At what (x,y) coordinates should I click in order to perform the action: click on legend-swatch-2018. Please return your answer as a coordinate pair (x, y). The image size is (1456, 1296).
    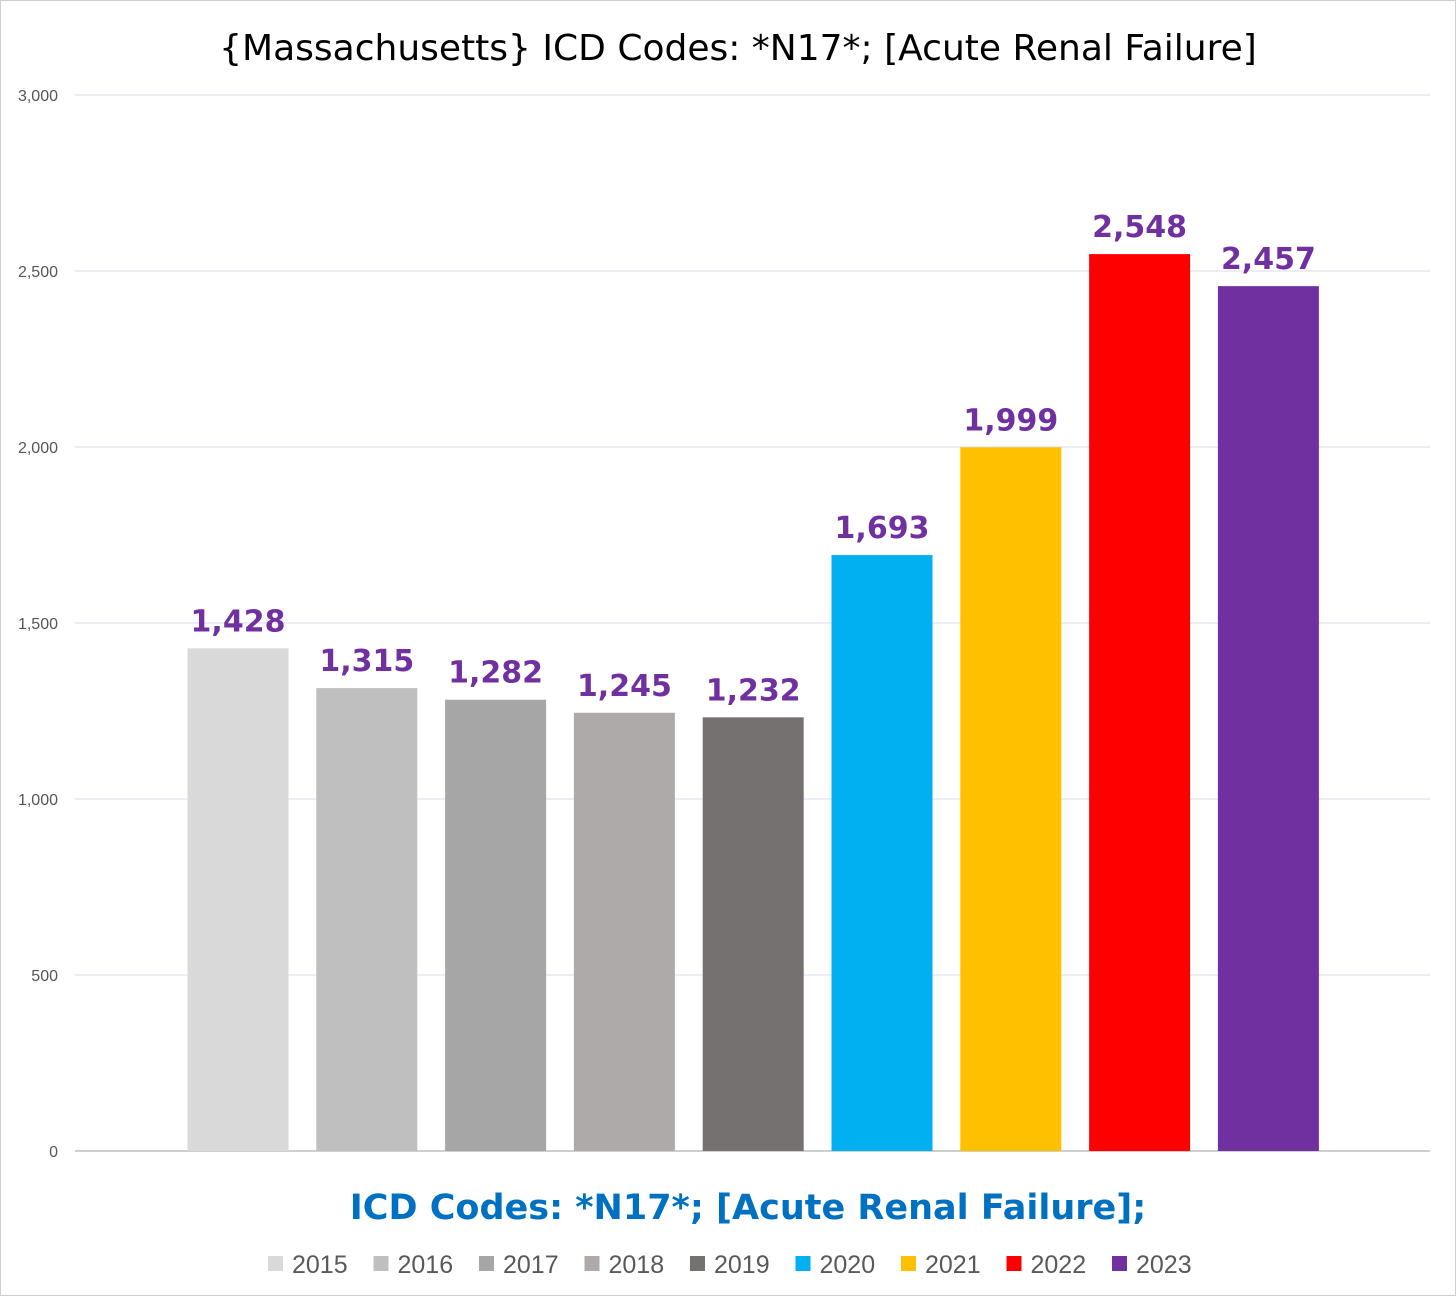
    Looking at the image, I should click on (592, 1263).